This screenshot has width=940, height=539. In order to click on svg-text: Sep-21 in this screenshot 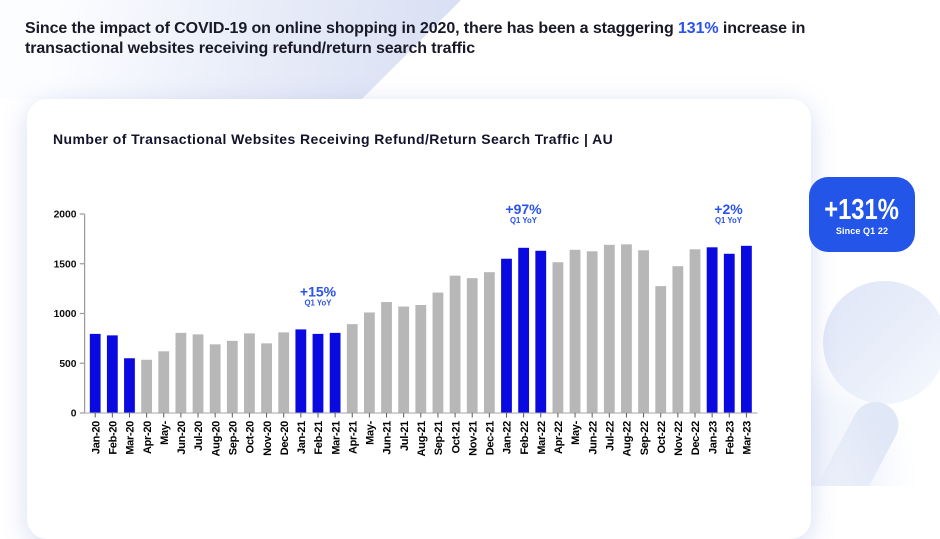, I will do `click(439, 438)`.